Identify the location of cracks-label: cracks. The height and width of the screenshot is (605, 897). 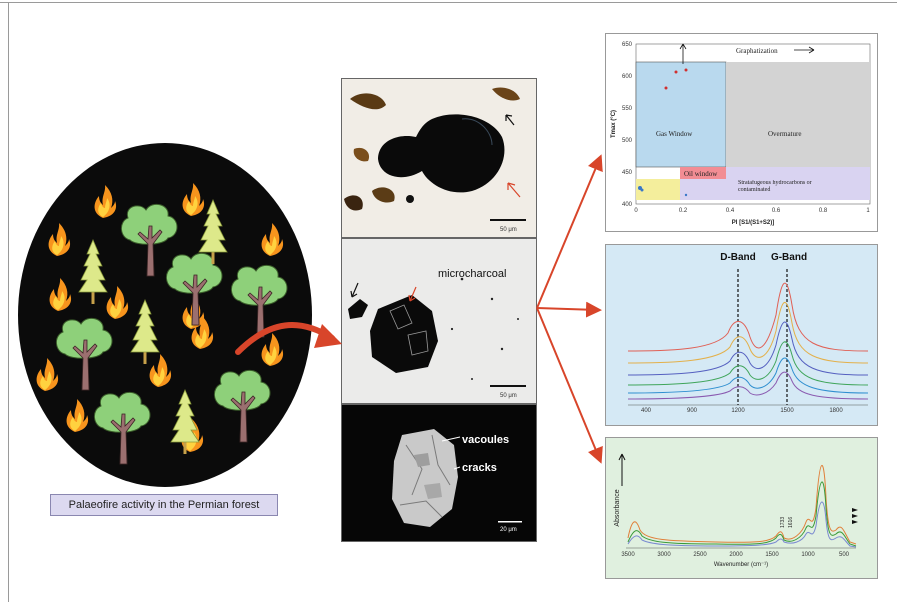
(479, 468).